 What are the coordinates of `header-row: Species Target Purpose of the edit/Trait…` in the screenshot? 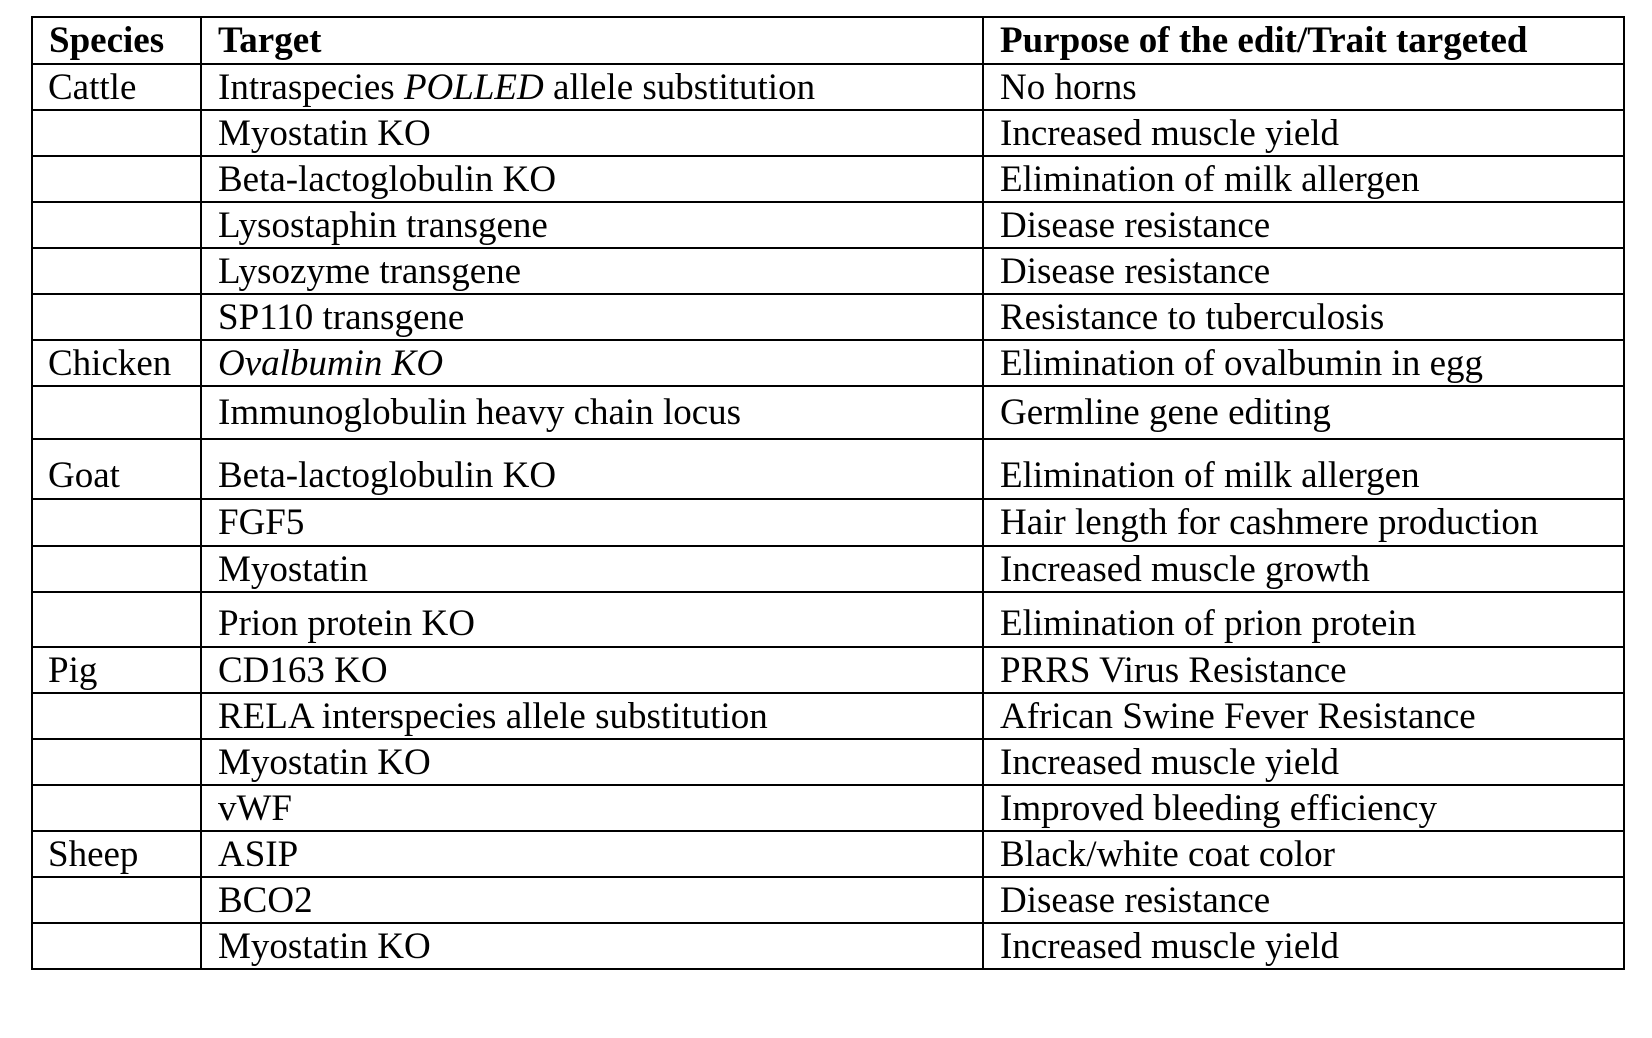 It's located at (828, 40).